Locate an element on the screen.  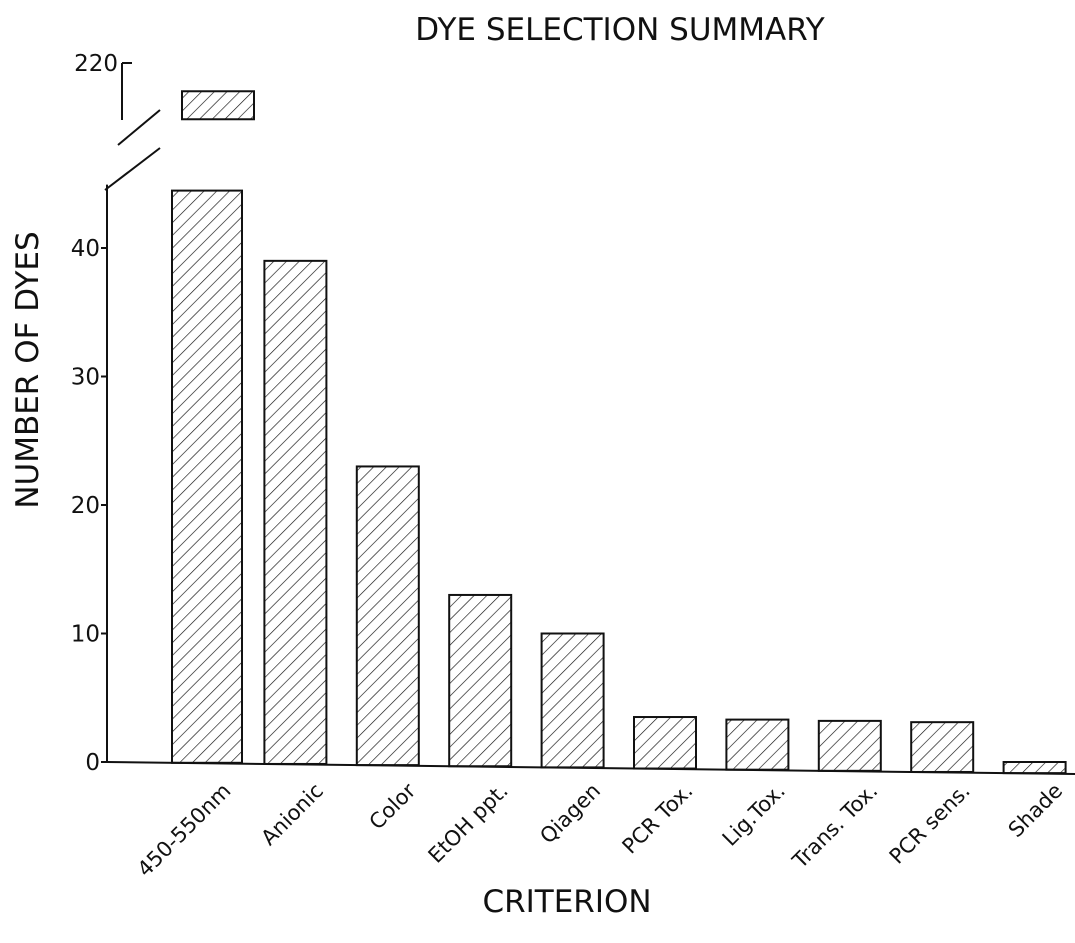
x-tick-label: Qiagen is located at coordinates (570, 814).